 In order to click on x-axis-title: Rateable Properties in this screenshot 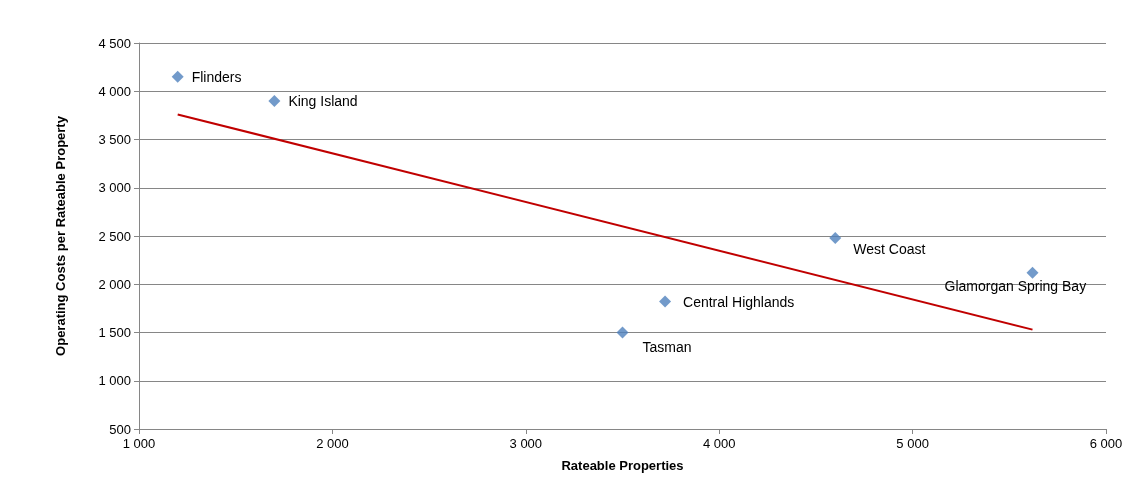, I will do `click(622, 465)`.